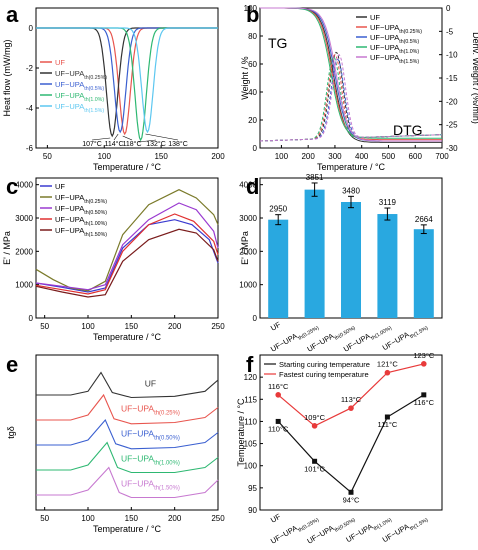  What do you see at coordinates (351, 190) in the screenshot?
I see `data-label: 3480` at bounding box center [351, 190].